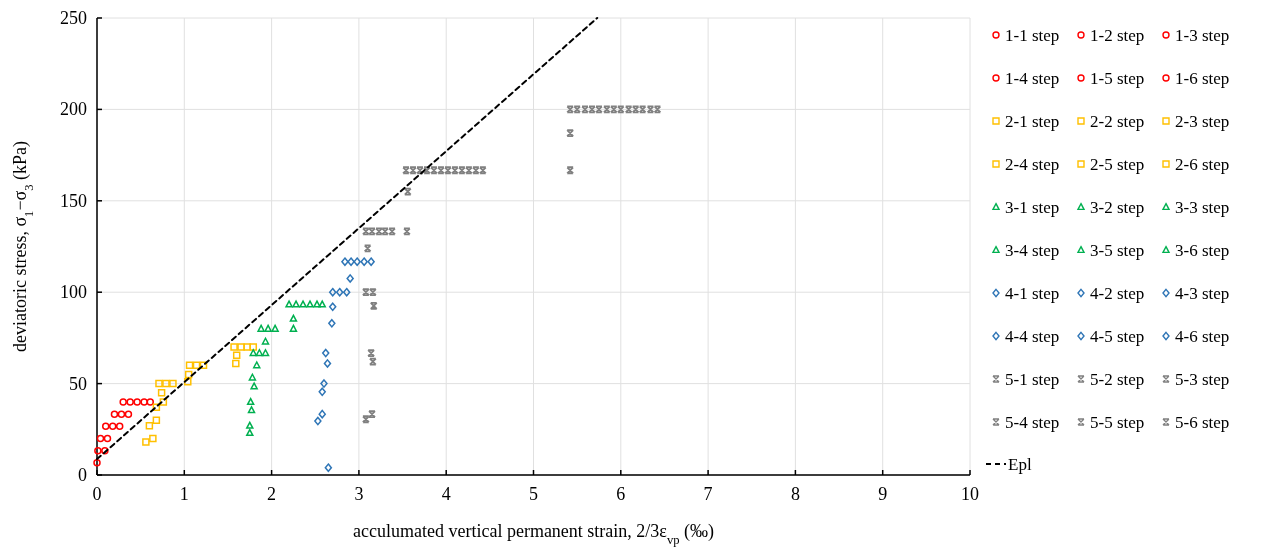 The image size is (1279, 551). Describe the element at coordinates (1032, 293) in the screenshot. I see `legend-label: 4-1 step` at that location.